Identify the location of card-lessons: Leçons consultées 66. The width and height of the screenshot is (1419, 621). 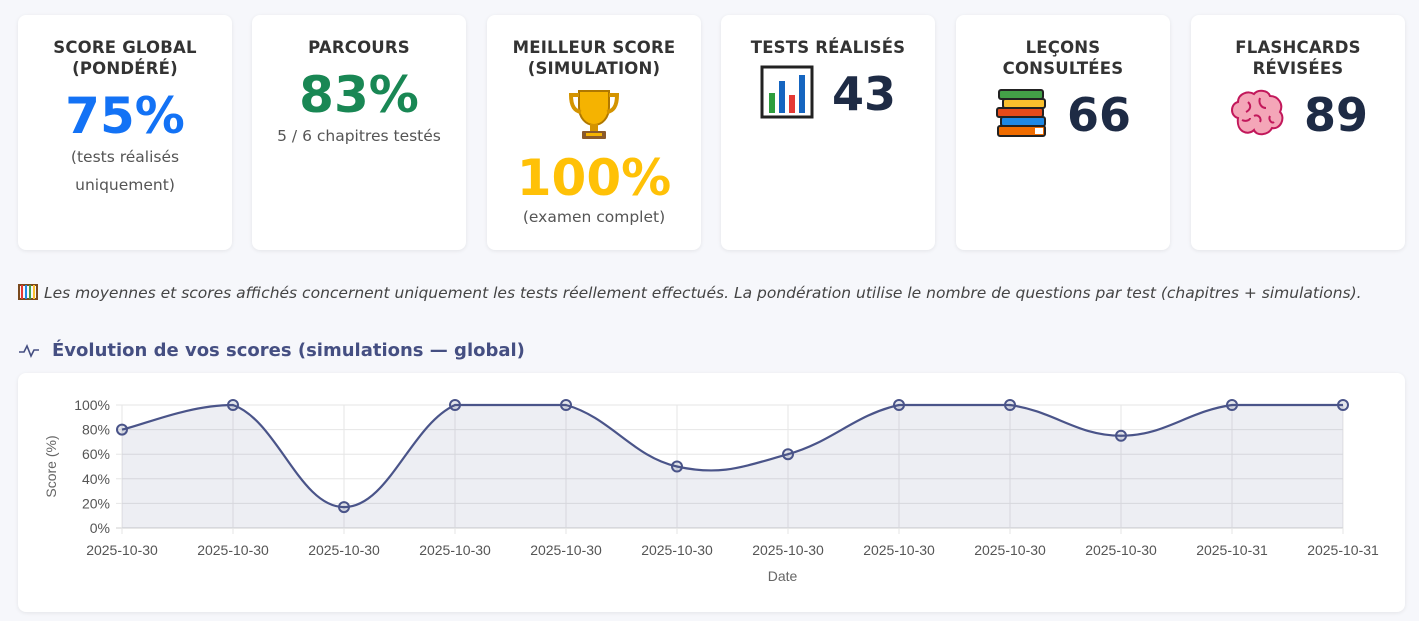
(1063, 132).